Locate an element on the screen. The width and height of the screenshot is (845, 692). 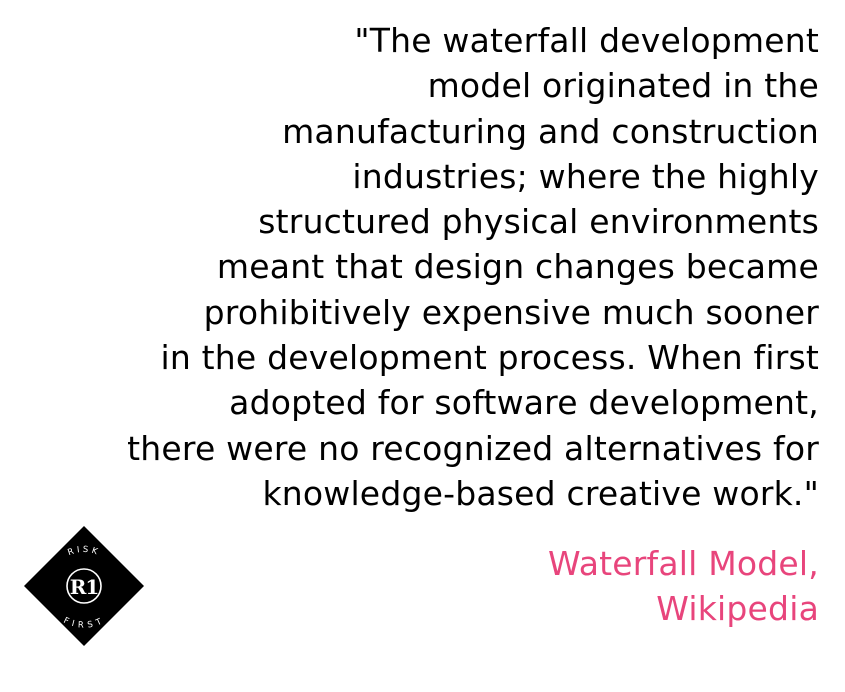
logo-monogram: R1 is located at coordinates (84, 587).